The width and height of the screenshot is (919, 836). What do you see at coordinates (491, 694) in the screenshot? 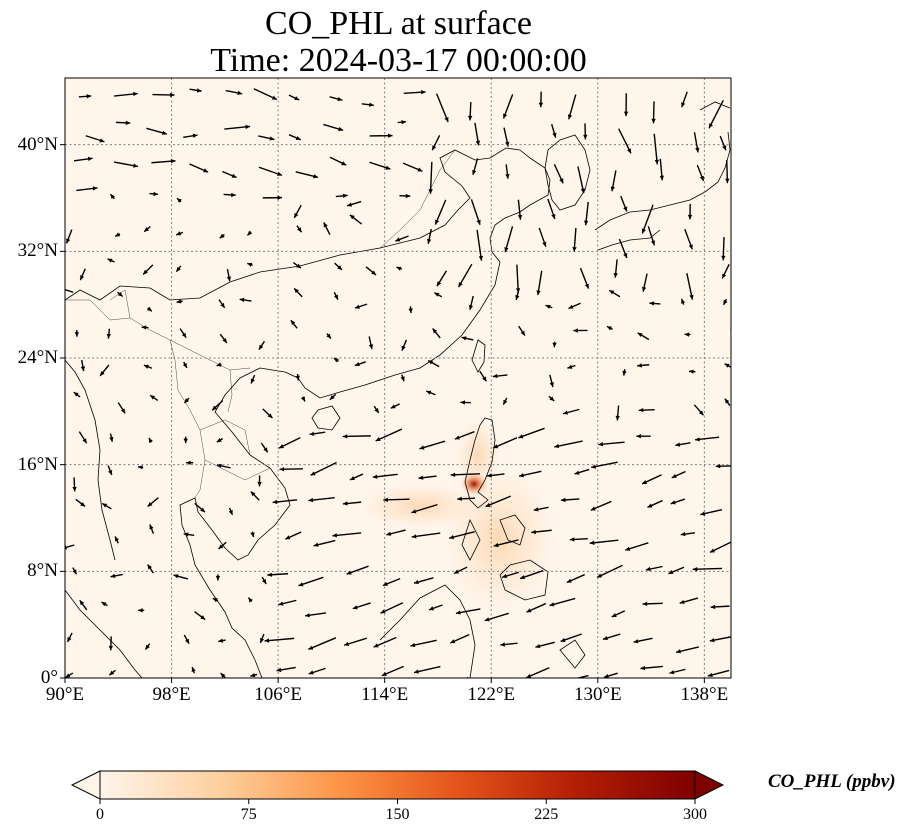
I see `x-tick-label: 122°E` at bounding box center [491, 694].